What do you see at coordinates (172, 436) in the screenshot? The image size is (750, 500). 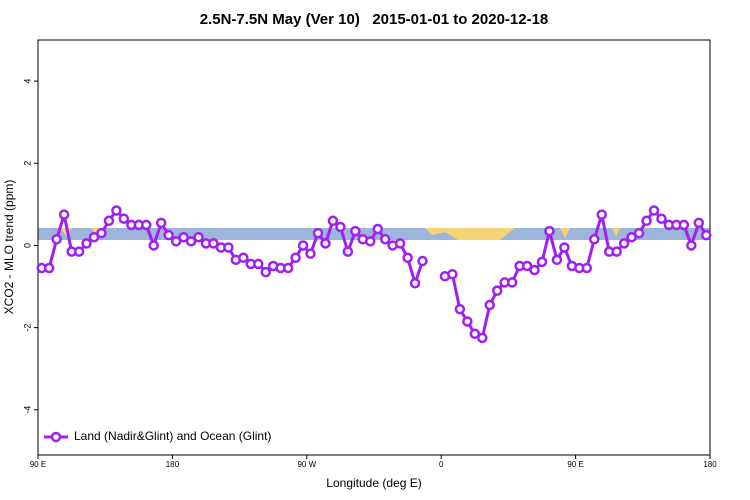 I see `legend-label: Land (Nadir&Glint) and Ocean (Glint)` at bounding box center [172, 436].